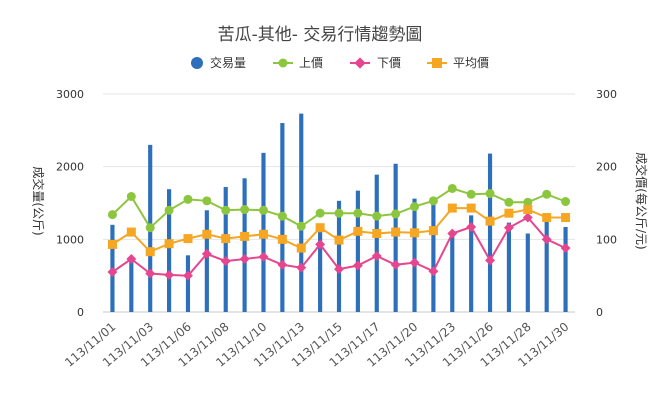 This screenshot has height=405, width=663. What do you see at coordinates (606, 203) in the screenshot?
I see `y-axis-right: 0 100 200 300` at bounding box center [606, 203].